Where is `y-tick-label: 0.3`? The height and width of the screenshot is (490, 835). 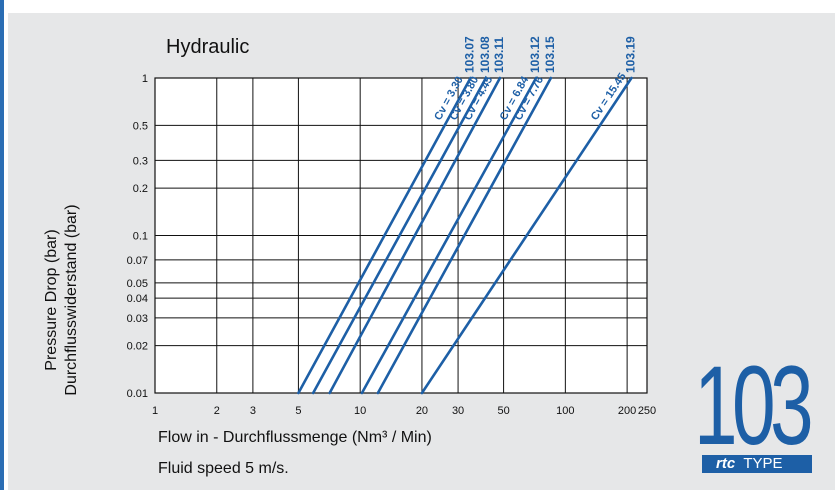 y-tick-label: 0.3 is located at coordinates (140, 161).